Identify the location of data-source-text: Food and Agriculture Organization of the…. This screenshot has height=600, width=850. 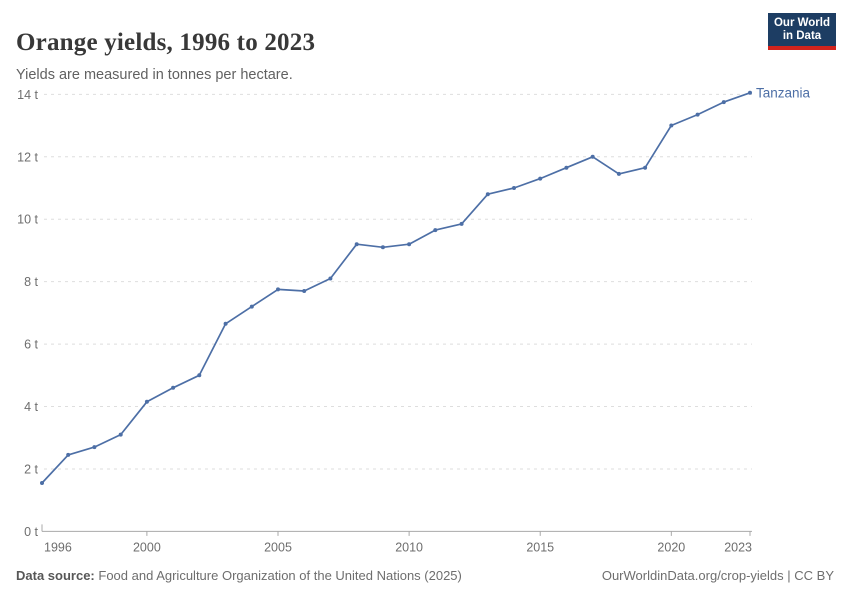
(280, 575).